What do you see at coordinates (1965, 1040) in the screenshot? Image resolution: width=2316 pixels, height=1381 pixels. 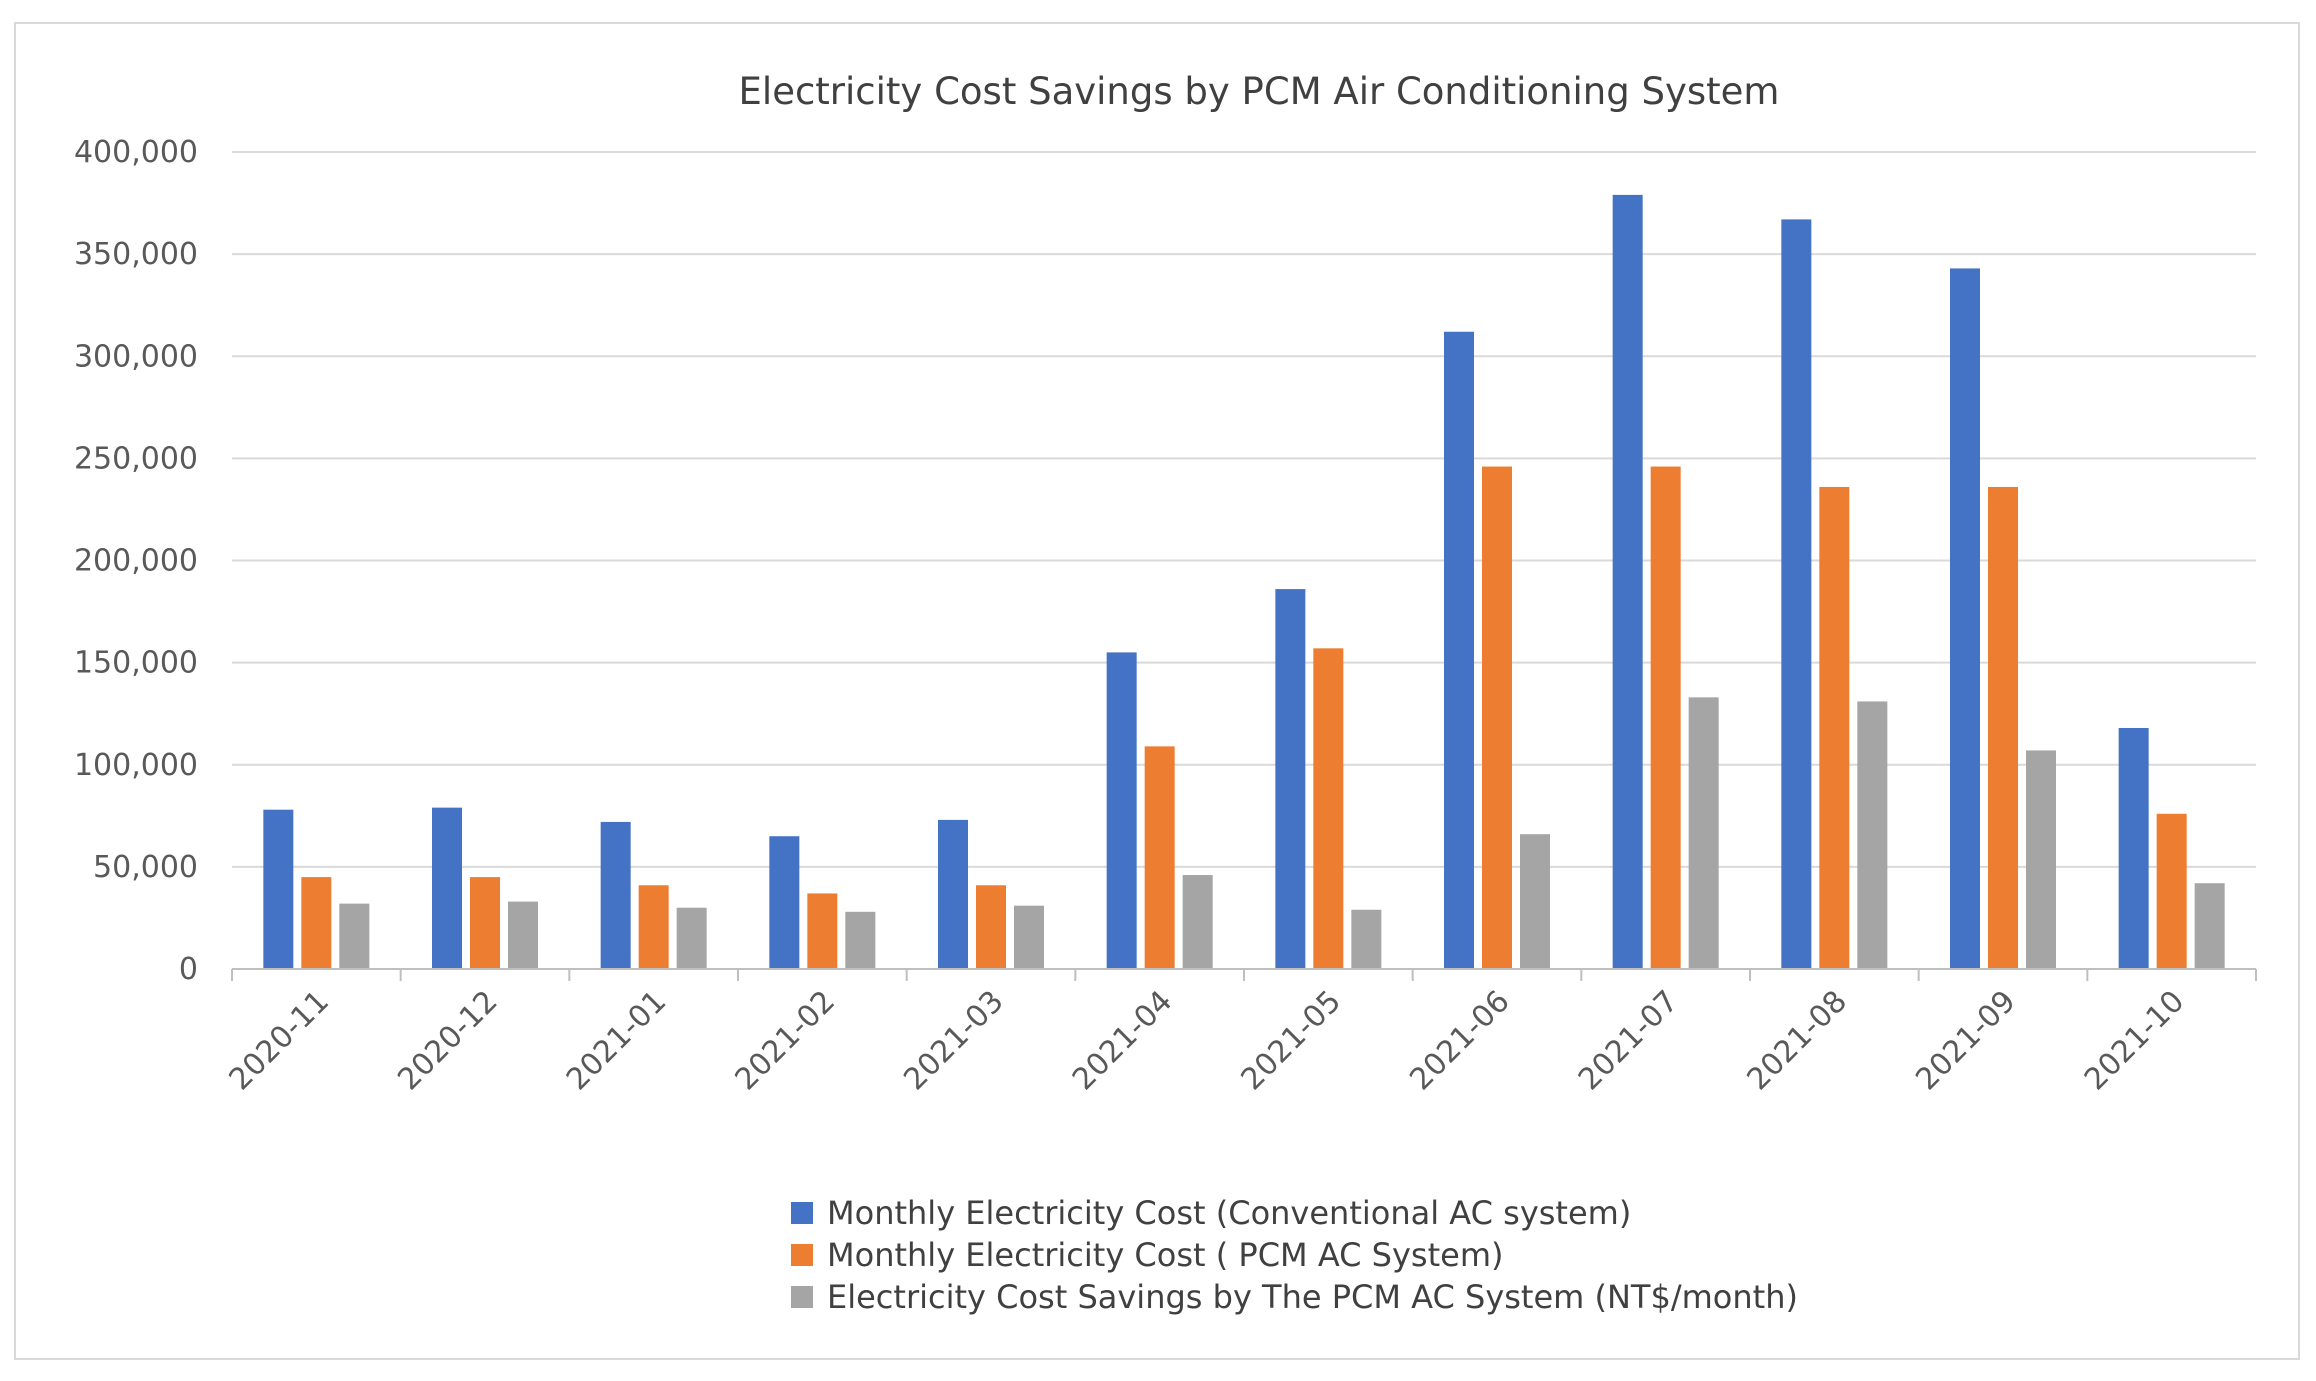 I see `x-tick-label: 2021-09` at bounding box center [1965, 1040].